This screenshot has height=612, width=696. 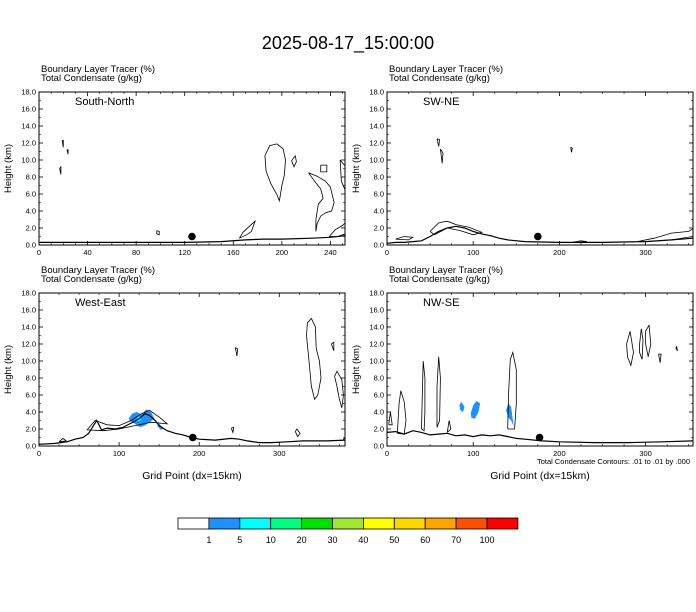 What do you see at coordinates (271, 540) in the screenshot?
I see `colorbar-label: 10` at bounding box center [271, 540].